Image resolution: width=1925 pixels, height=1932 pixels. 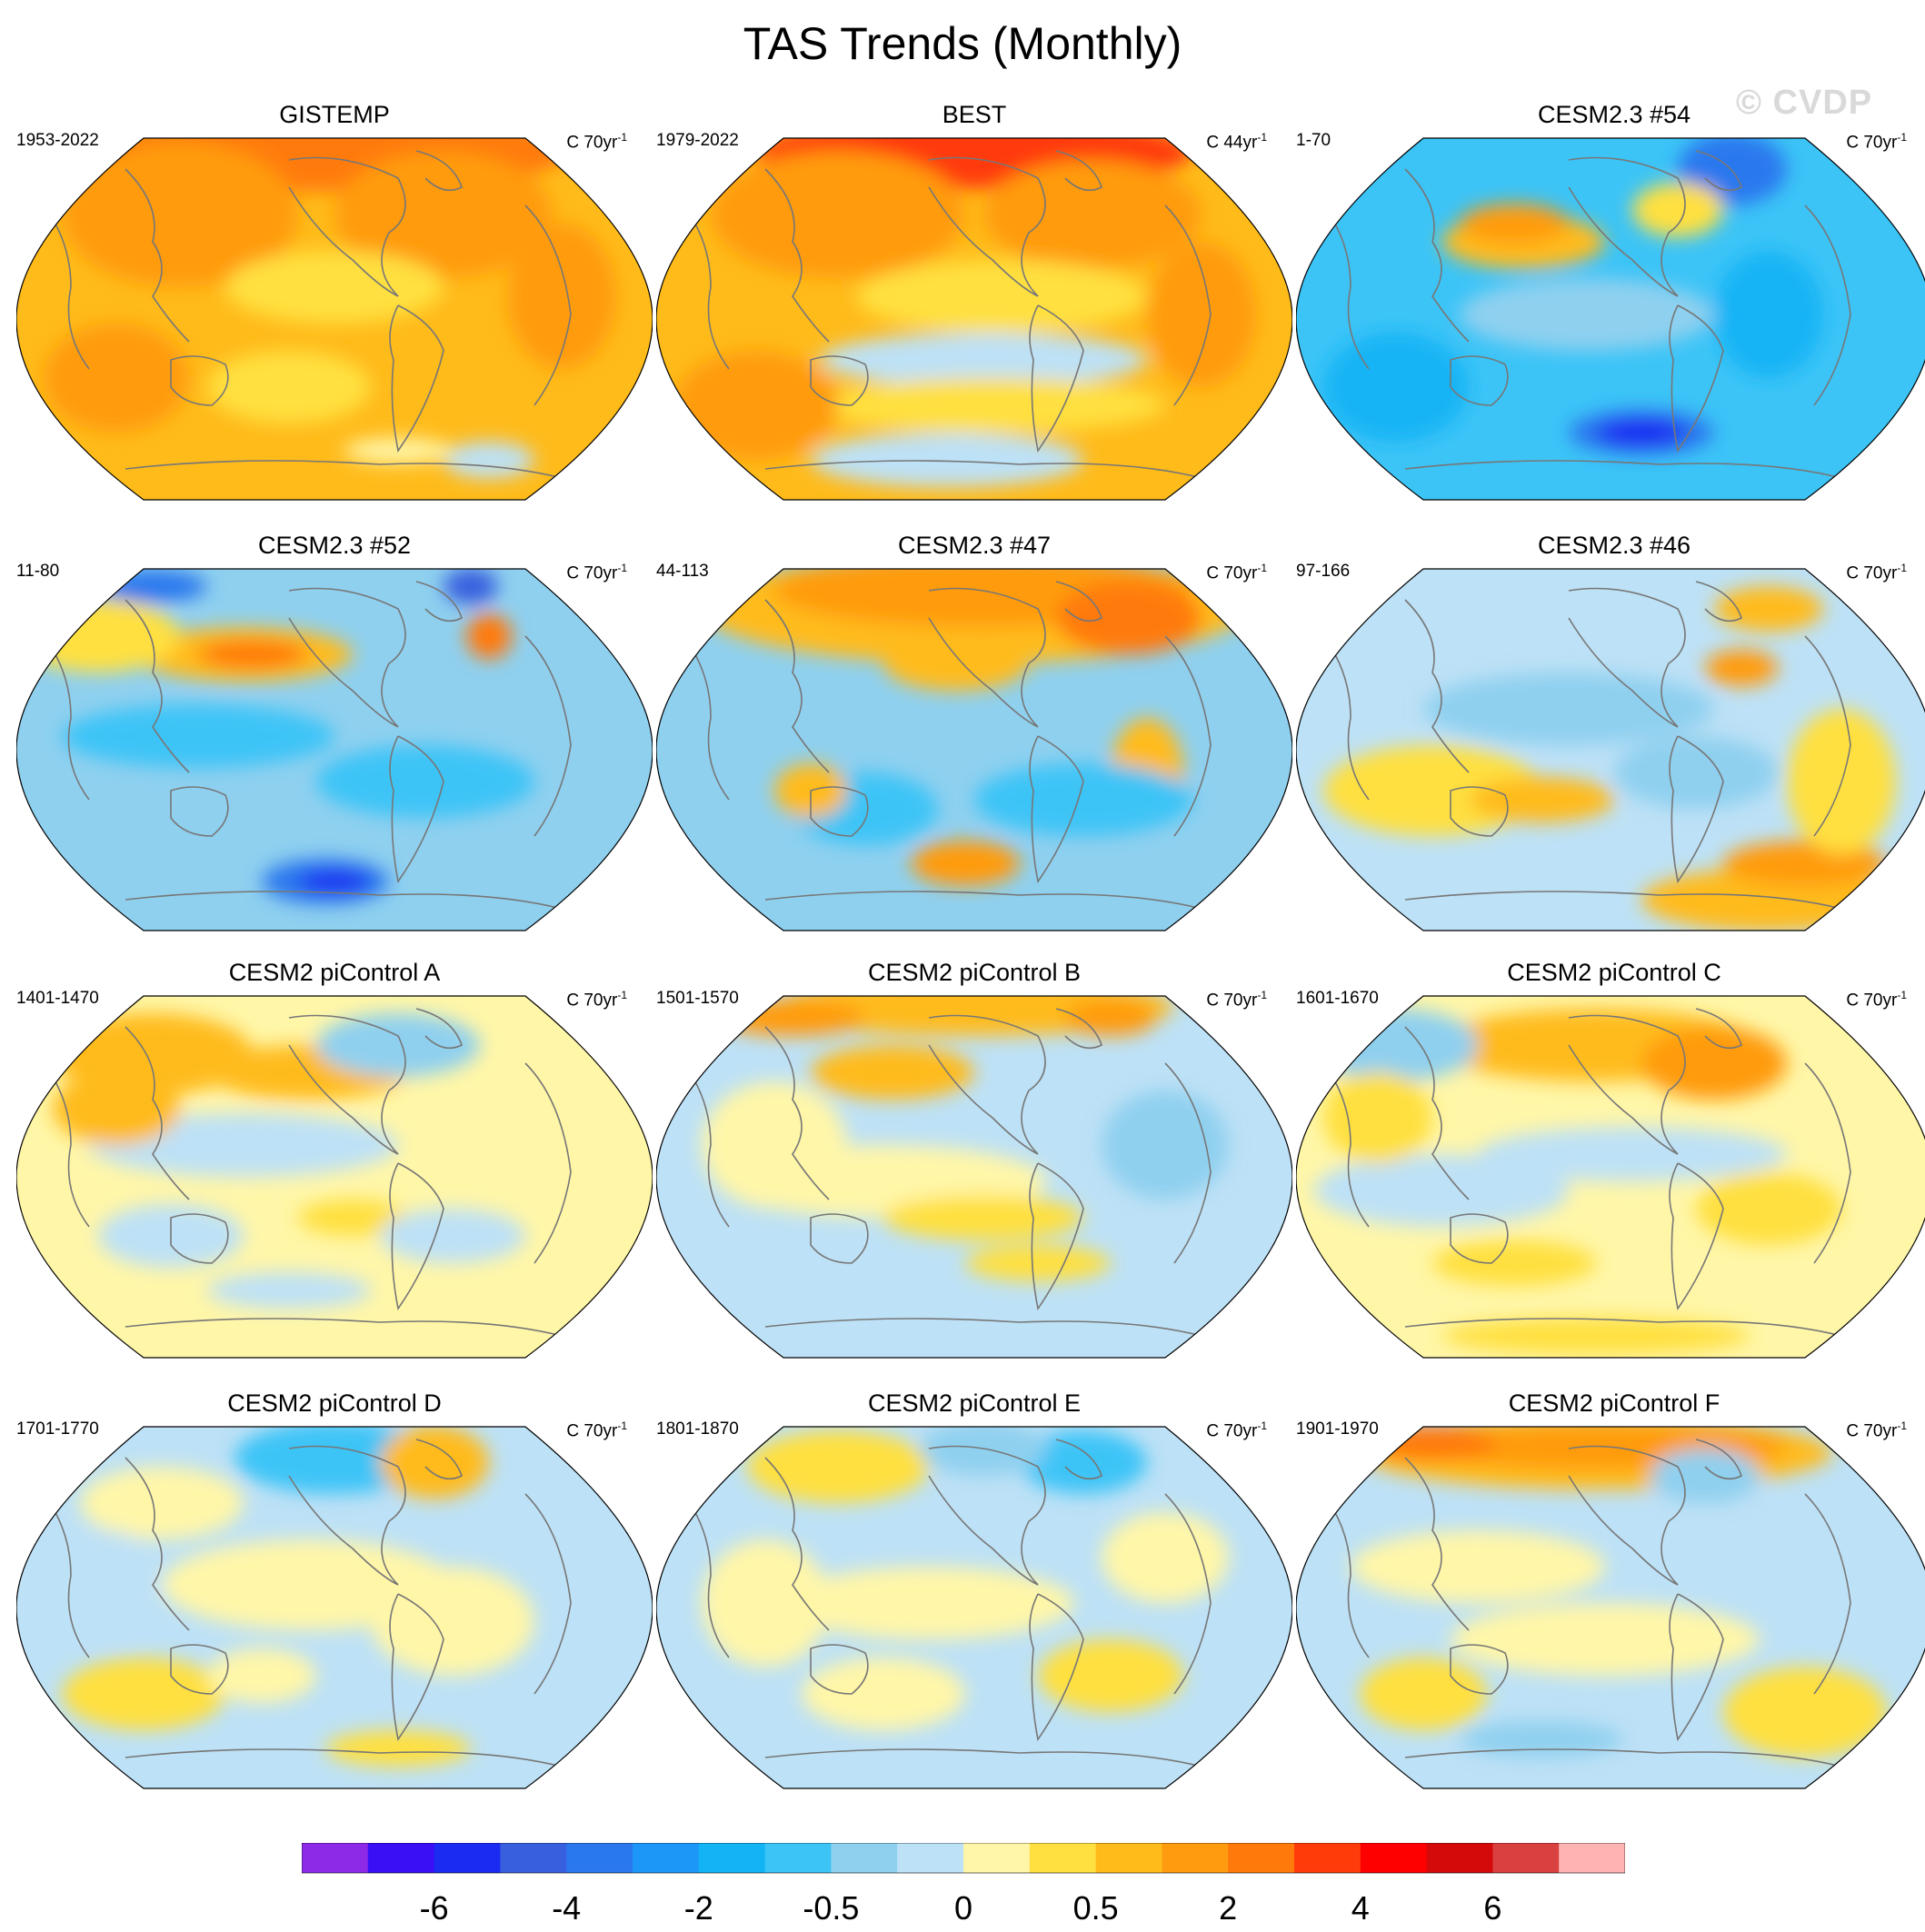 I want to click on colorbar-tick-label: -0.5, so click(x=831, y=1908).